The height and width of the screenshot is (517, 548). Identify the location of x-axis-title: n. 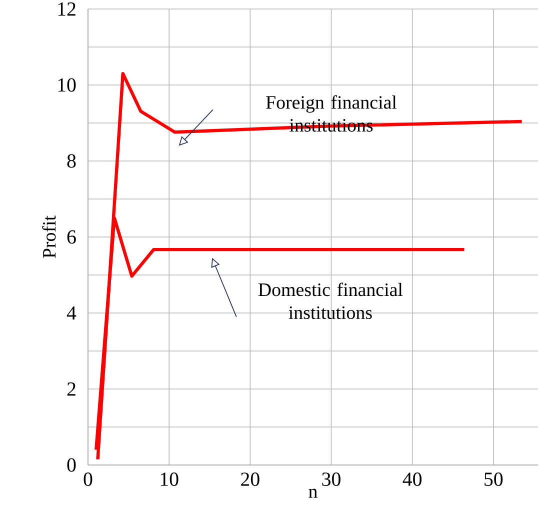
(313, 493).